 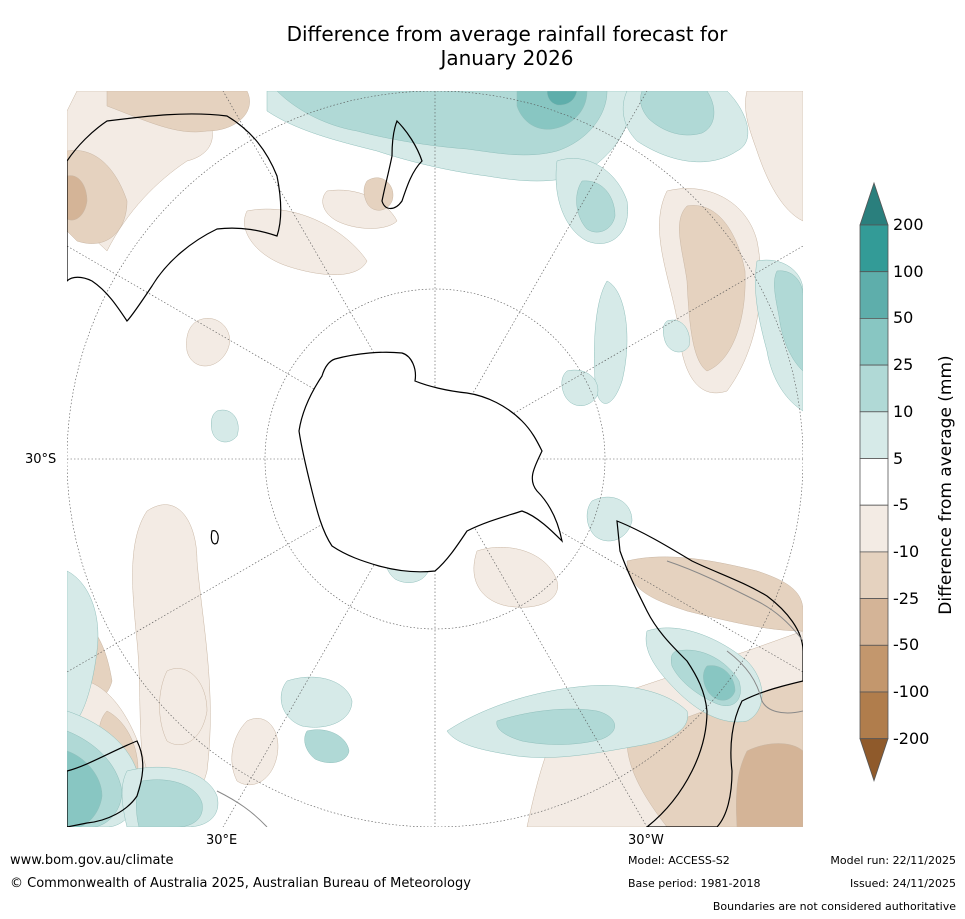 I want to click on footer-url: www.bom.gov.au/climate, so click(x=92, y=860).